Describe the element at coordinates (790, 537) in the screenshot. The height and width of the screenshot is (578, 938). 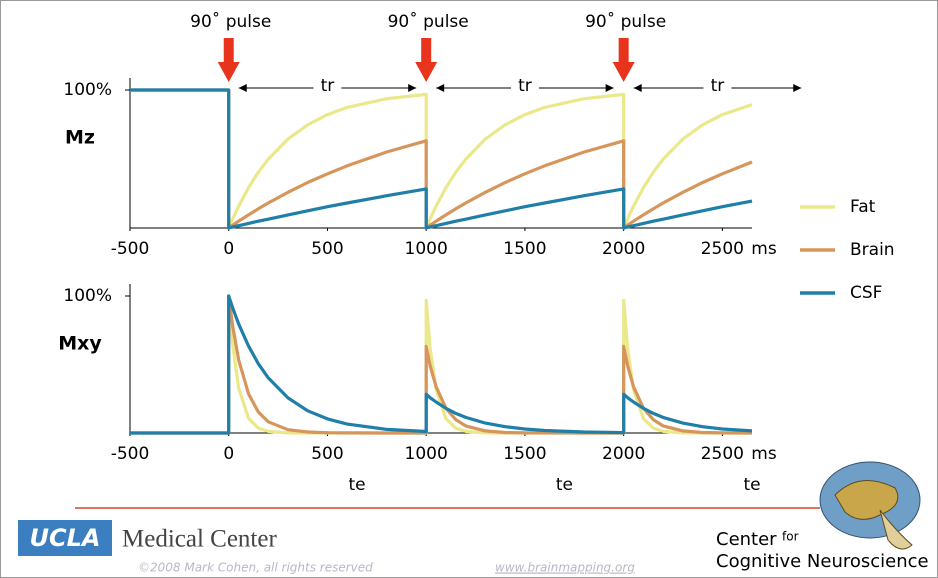
I see `for-text: for` at that location.